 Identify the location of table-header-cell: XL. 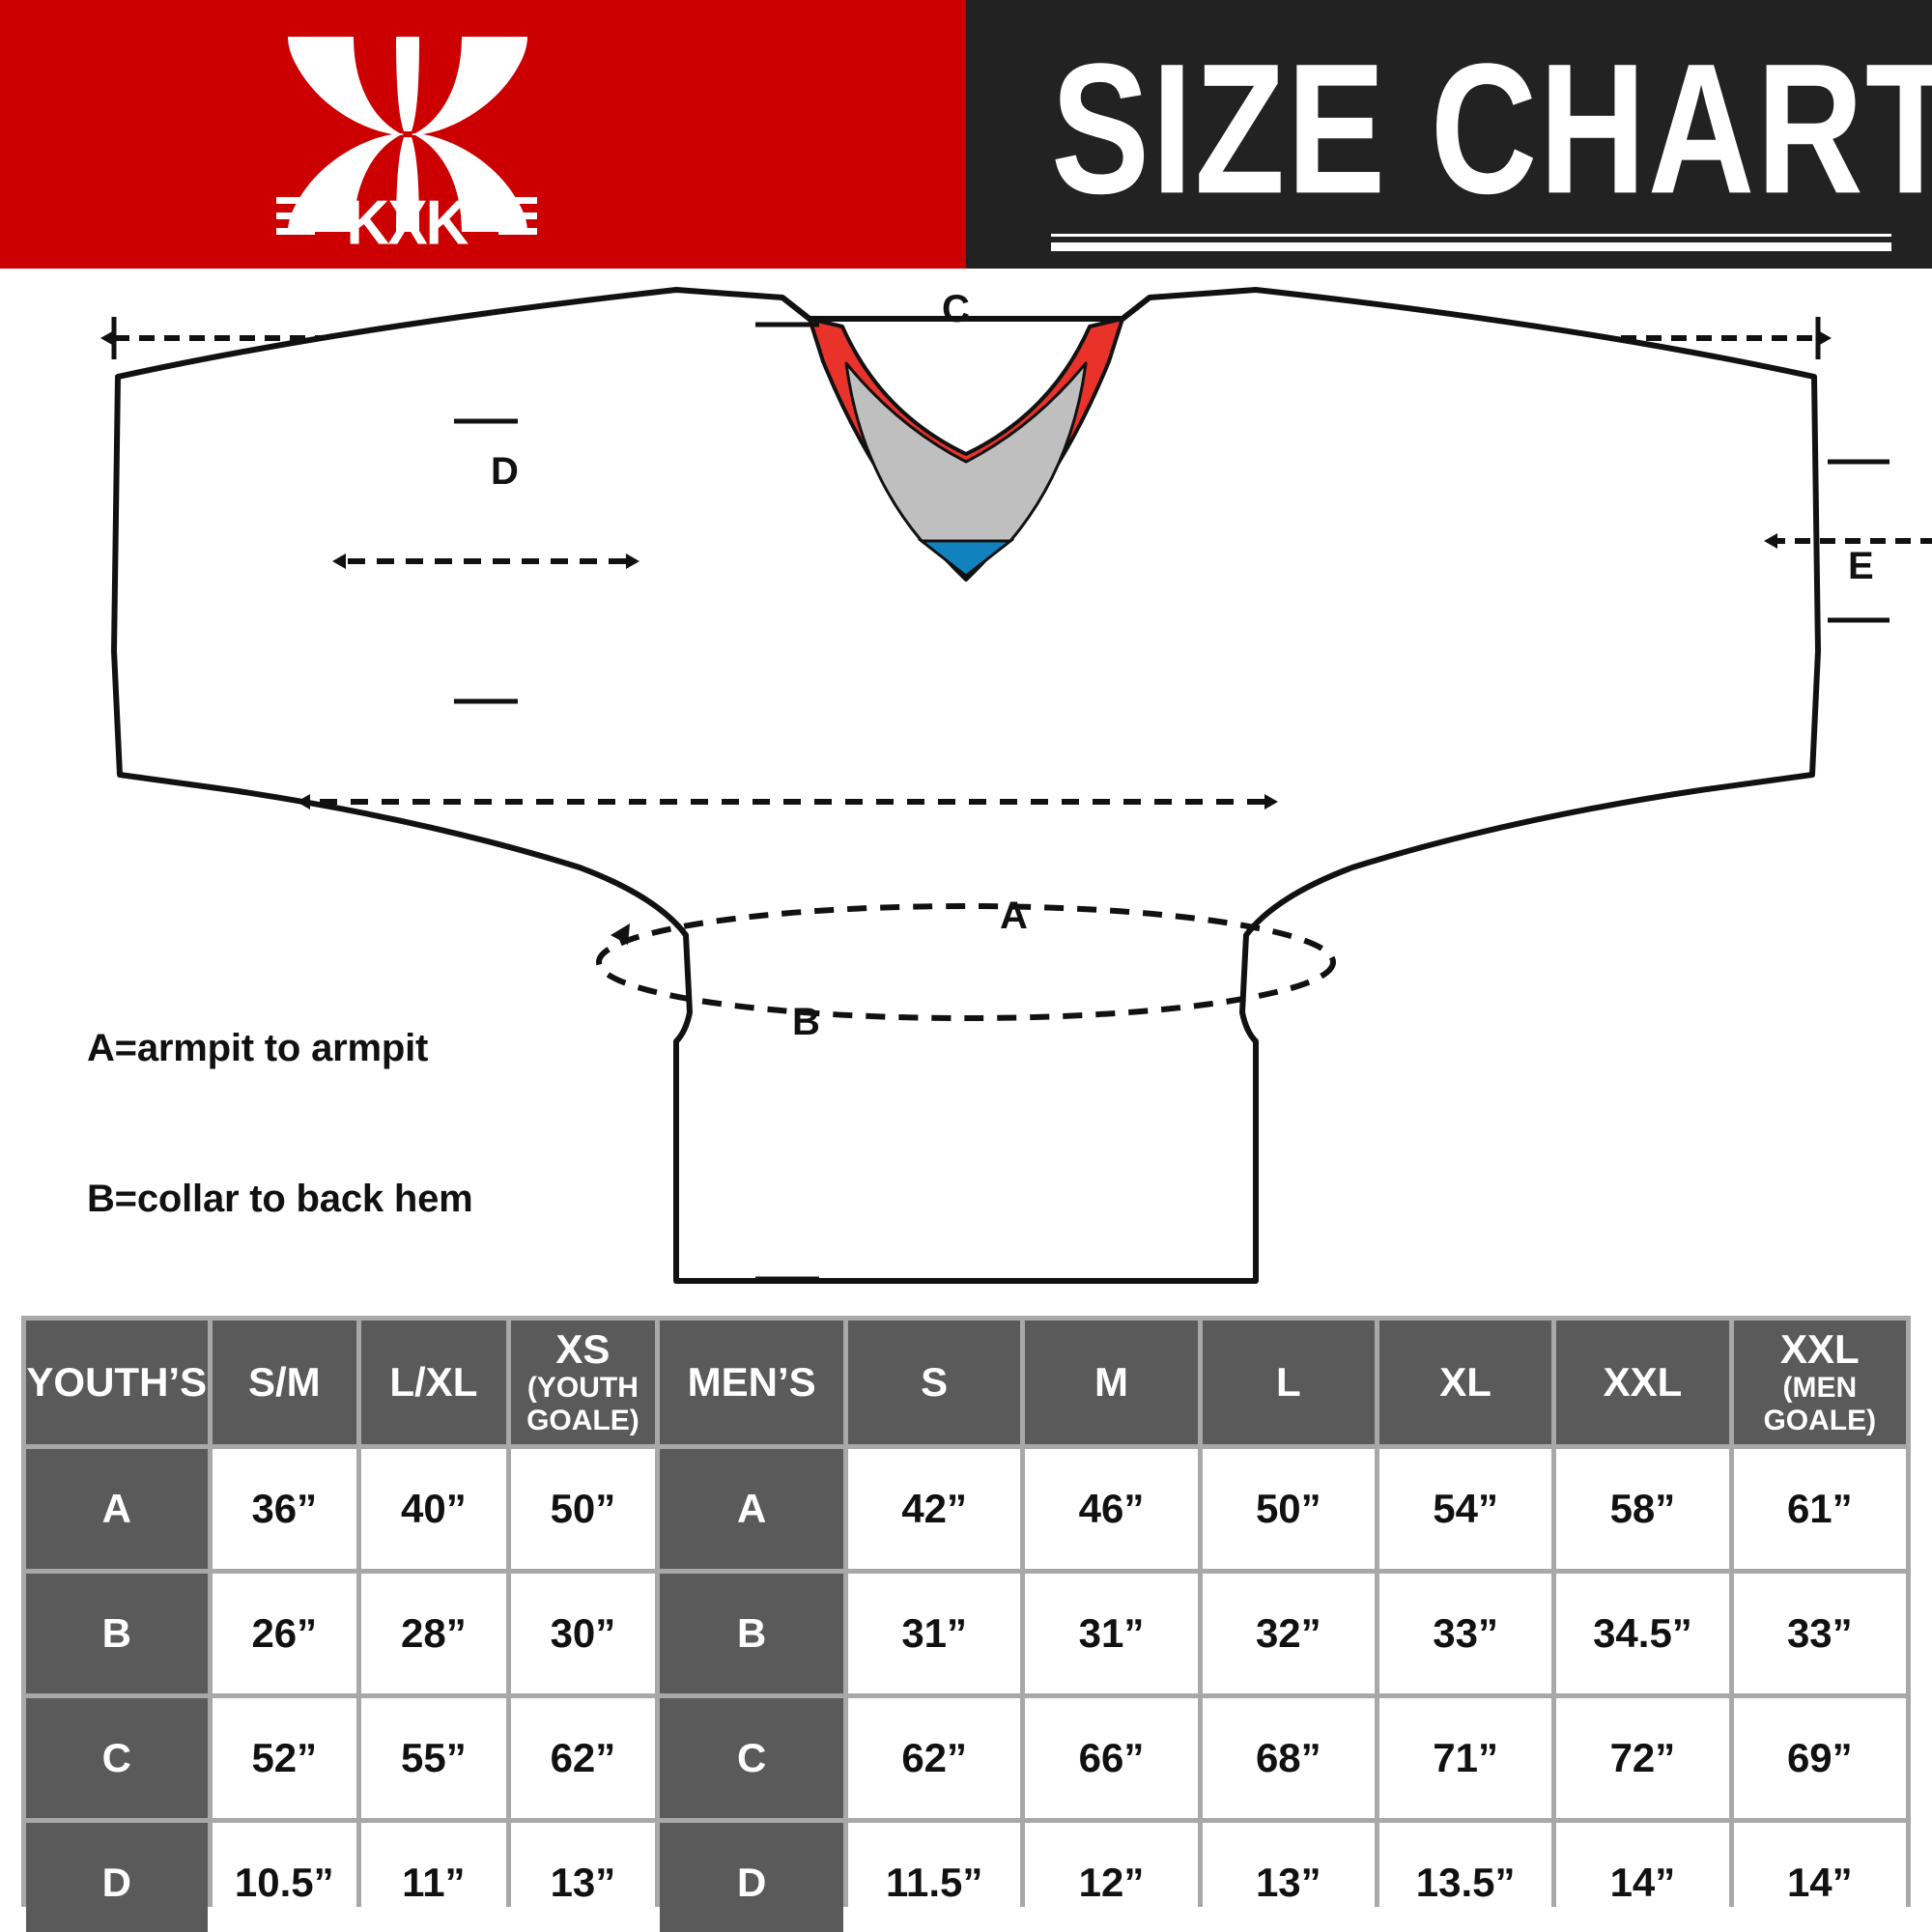
(1465, 1382).